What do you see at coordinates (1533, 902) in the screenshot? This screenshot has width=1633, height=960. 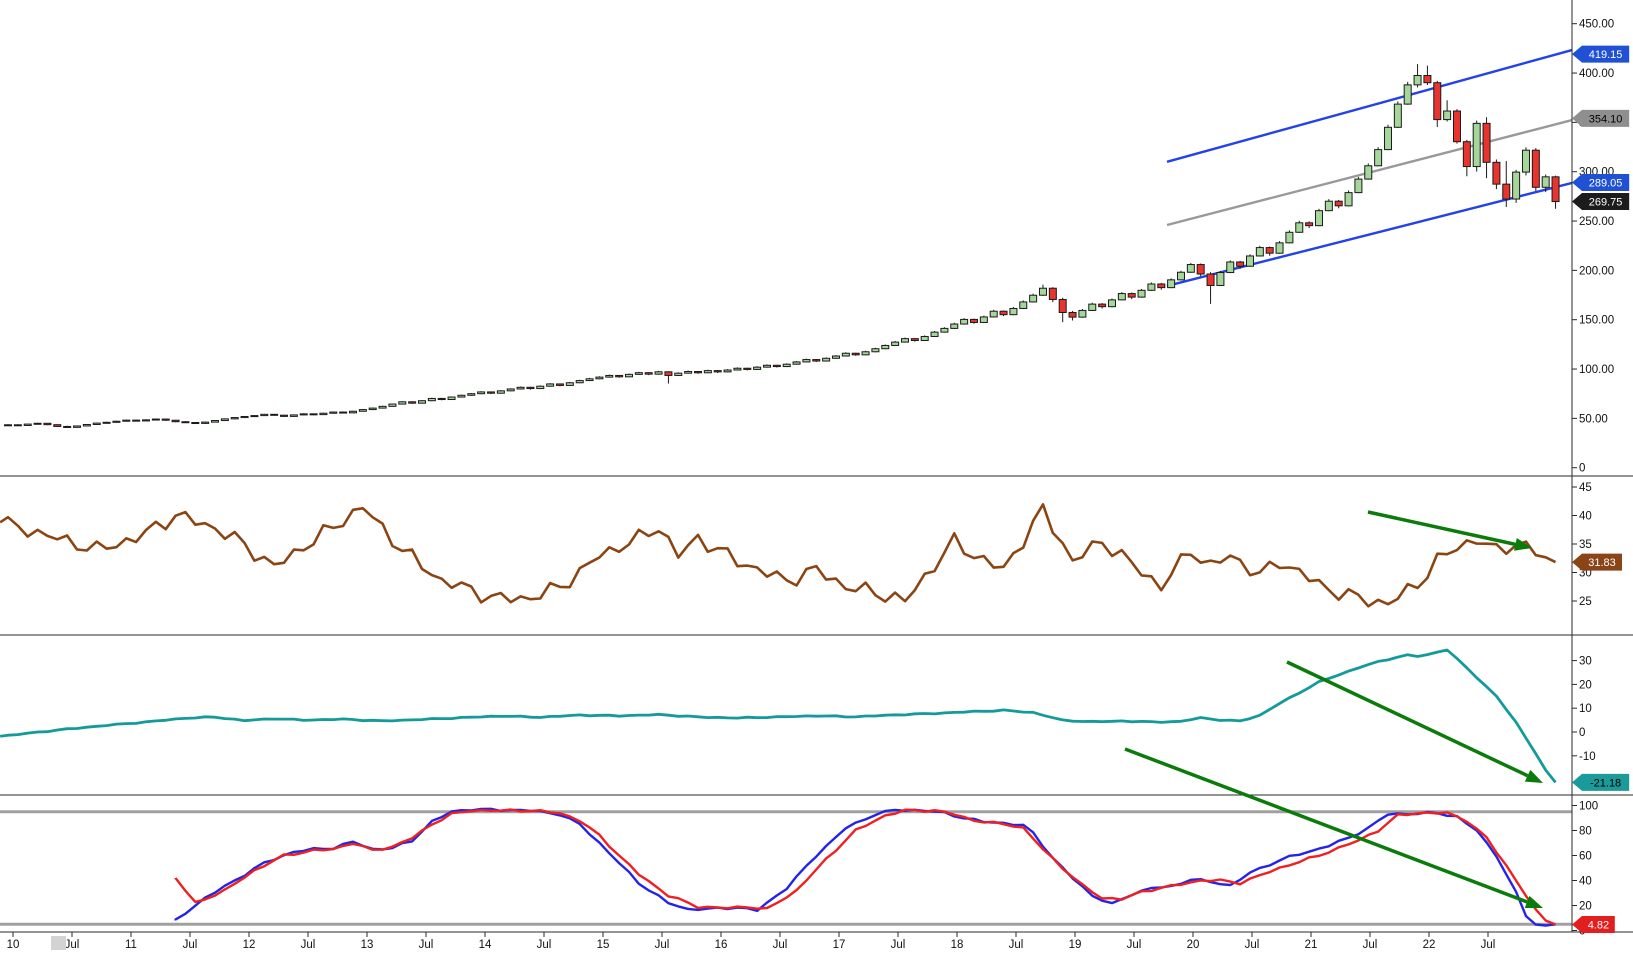 I see `annotation-arrowhead` at bounding box center [1533, 902].